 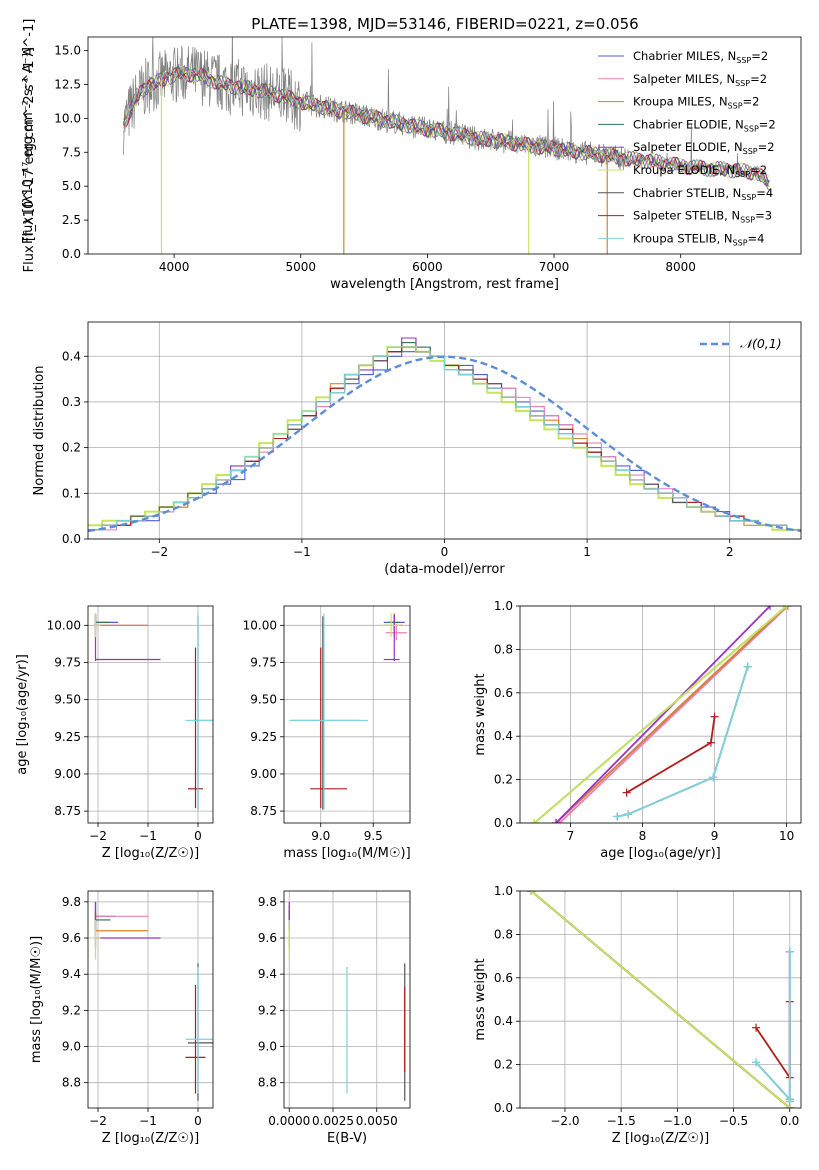 I want to click on x-axis-label: E(B-V), so click(x=347, y=1138).